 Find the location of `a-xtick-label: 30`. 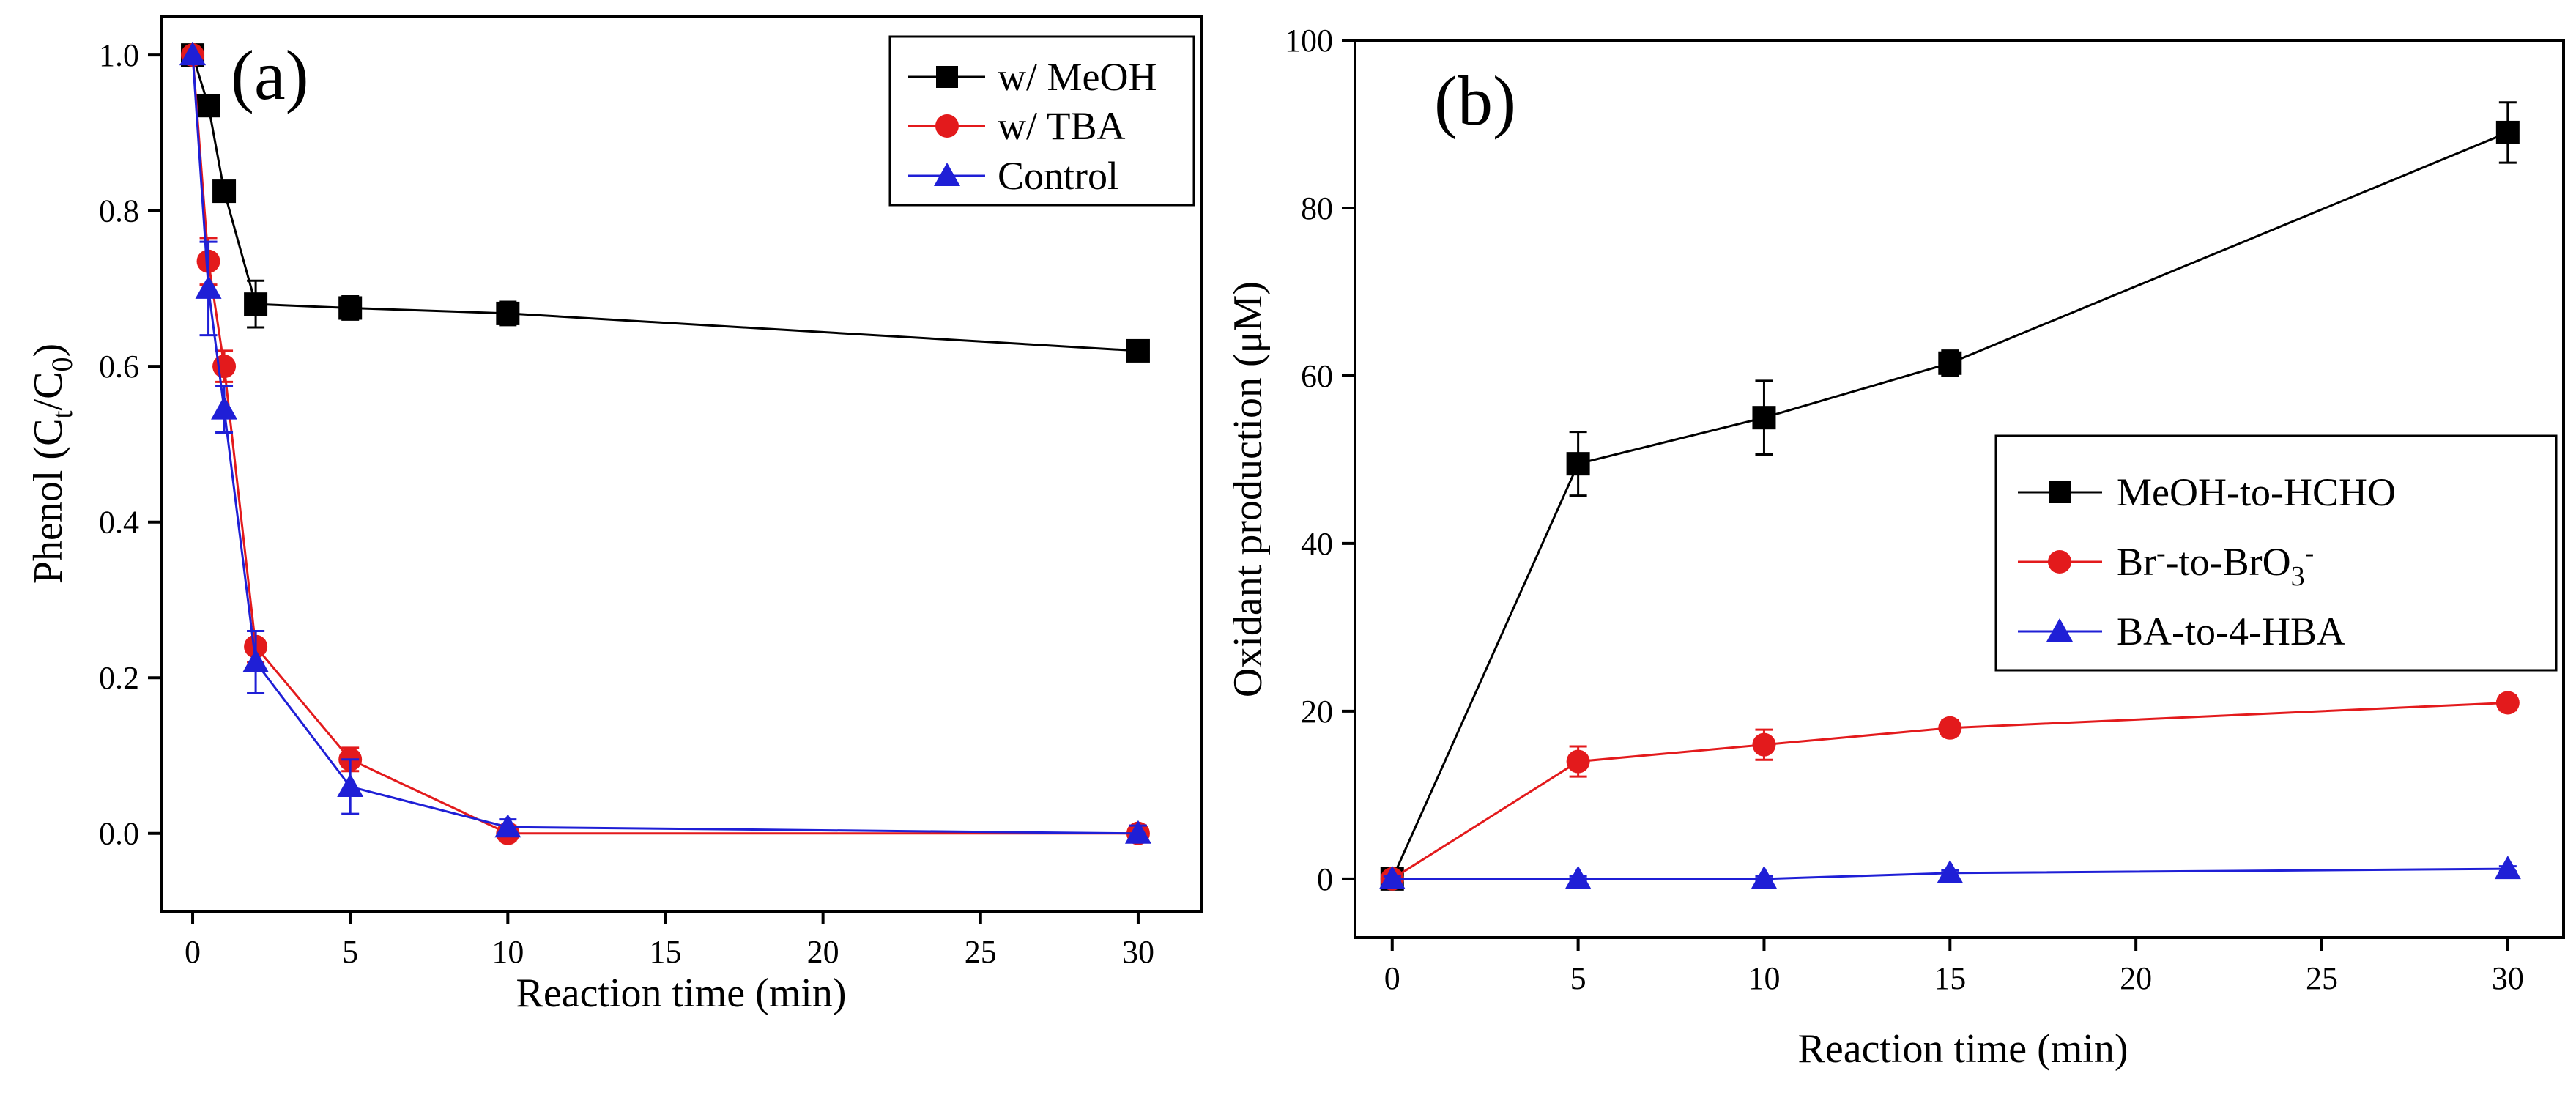

a-xtick-label: 30 is located at coordinates (1138, 952).